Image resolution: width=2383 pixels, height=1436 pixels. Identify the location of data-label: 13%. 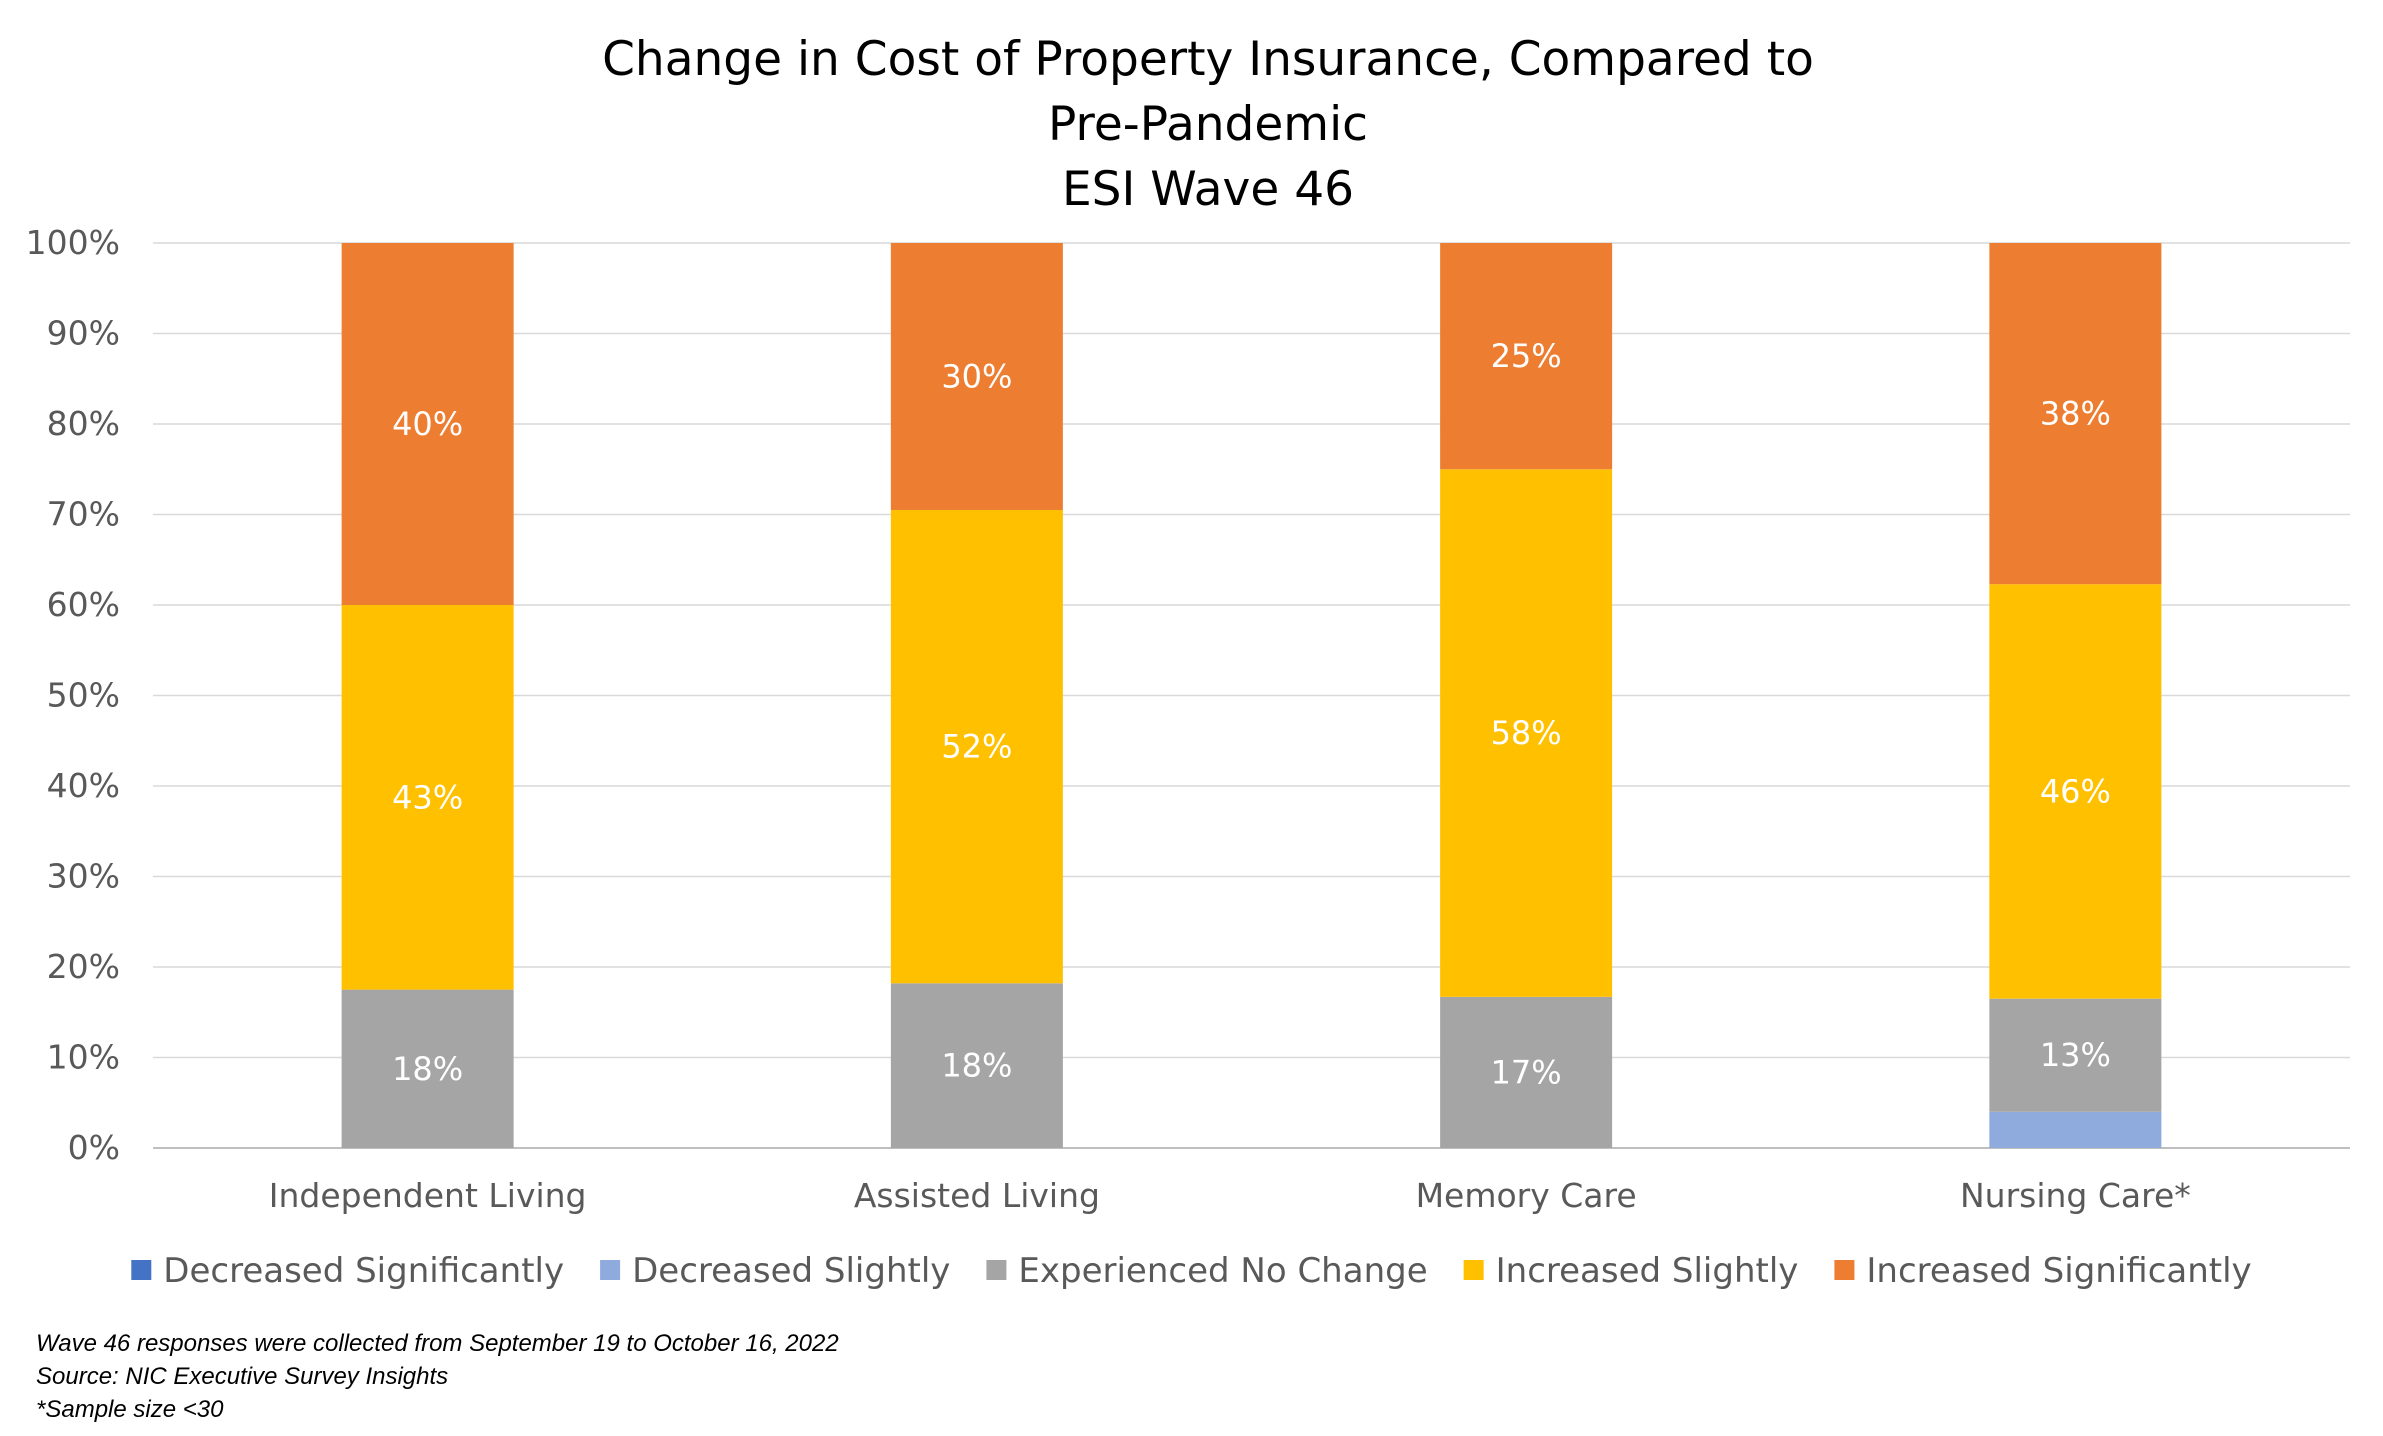
(2075, 1055).